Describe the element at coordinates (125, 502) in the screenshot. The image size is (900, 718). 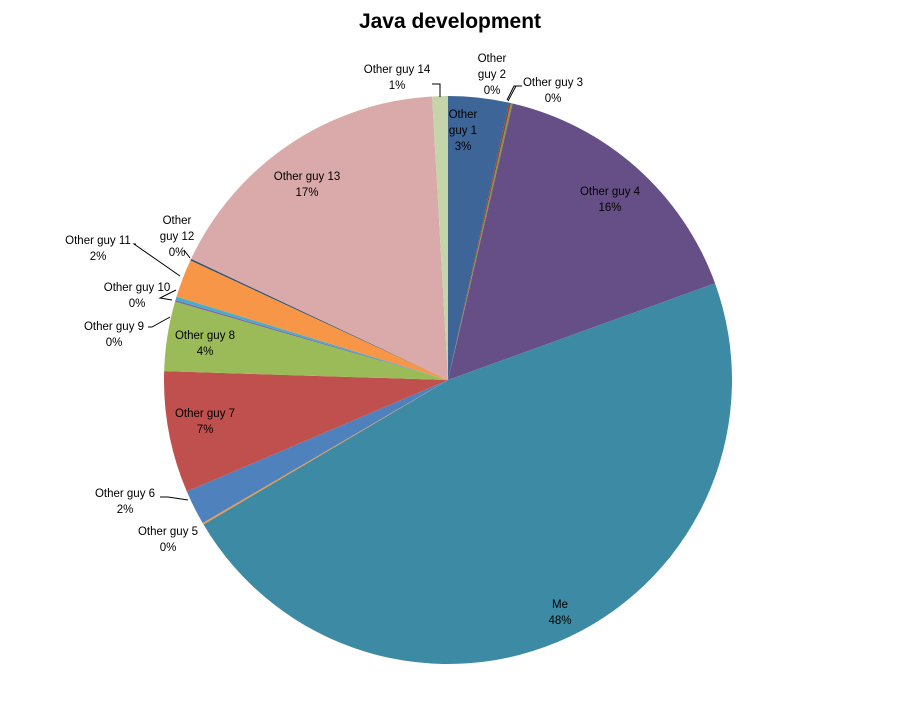
I see `slice-label-other-guy-6: Other guy 6 2%` at that location.